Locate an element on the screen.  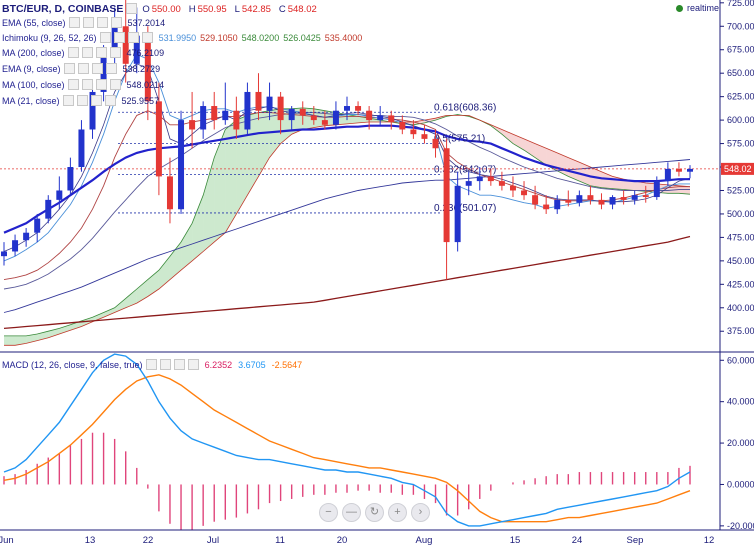
macd-close-icon is located at coordinates (179, 364).